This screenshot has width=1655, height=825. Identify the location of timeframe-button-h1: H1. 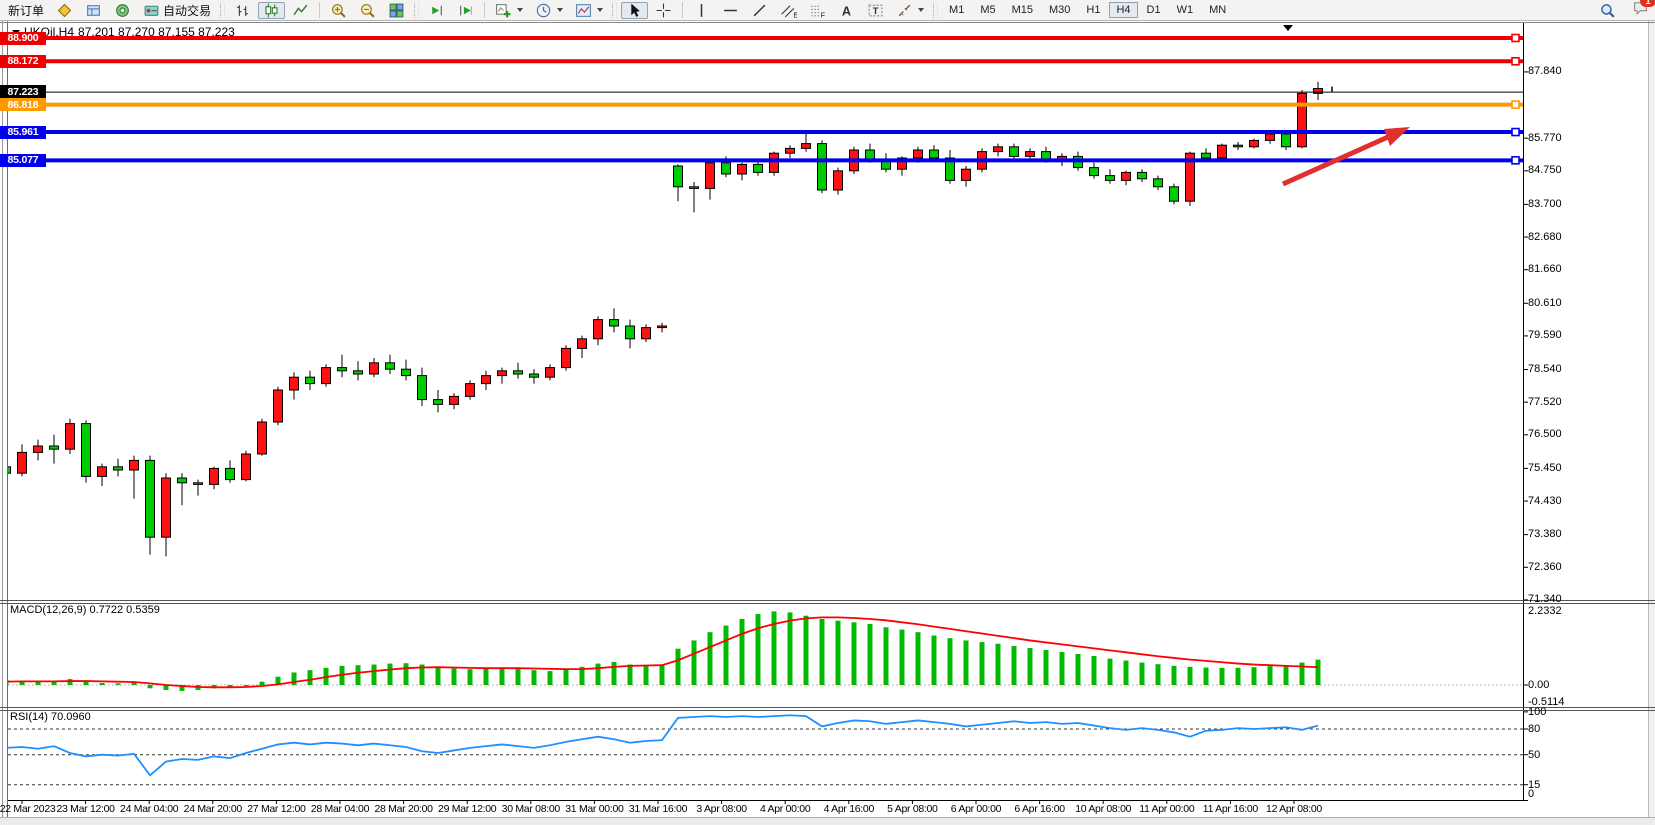
(1093, 10).